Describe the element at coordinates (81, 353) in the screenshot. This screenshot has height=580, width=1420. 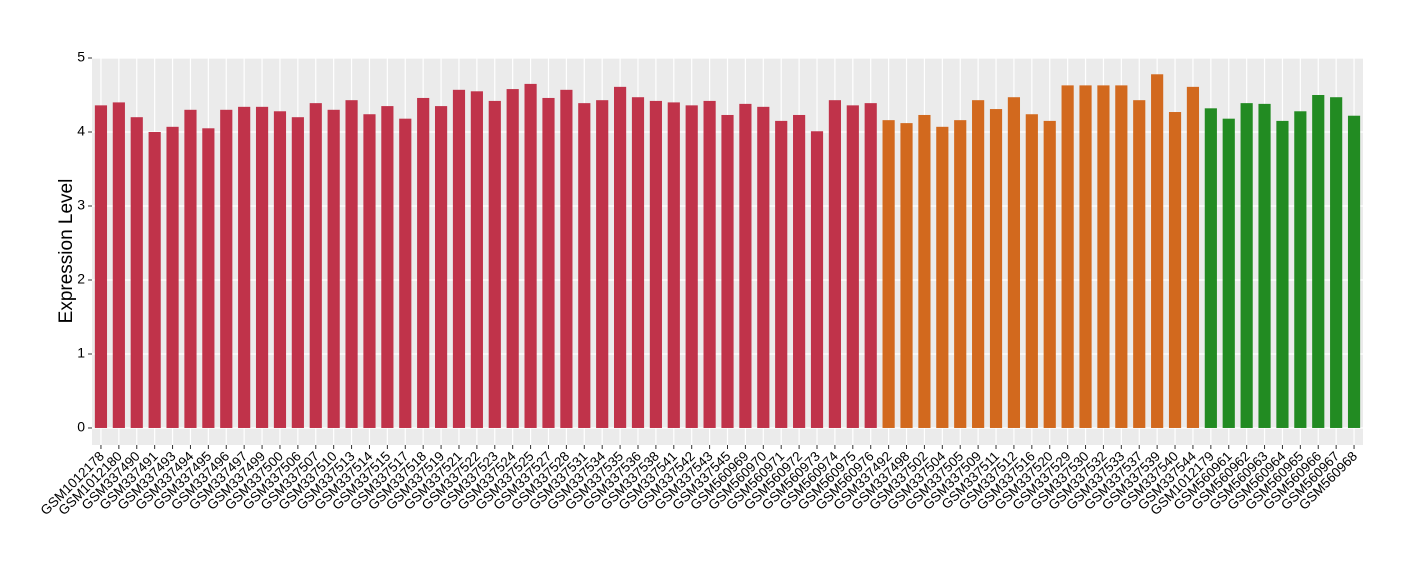
I see `y-tick-label: 1` at that location.